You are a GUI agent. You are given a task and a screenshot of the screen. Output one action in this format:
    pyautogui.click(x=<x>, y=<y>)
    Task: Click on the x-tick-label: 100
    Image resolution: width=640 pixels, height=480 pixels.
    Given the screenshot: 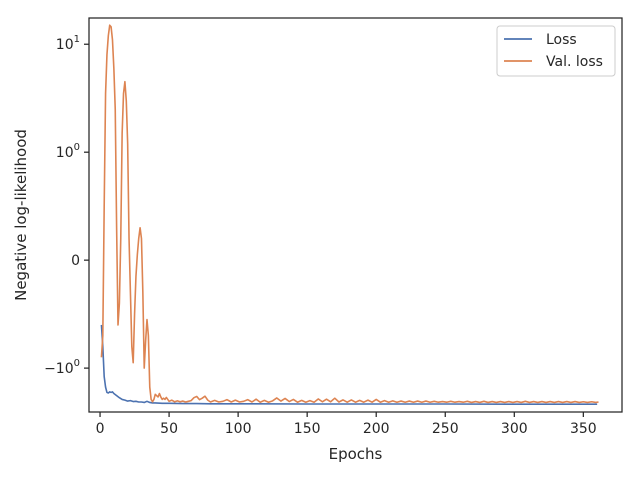 What is the action you would take?
    pyautogui.click(x=238, y=429)
    